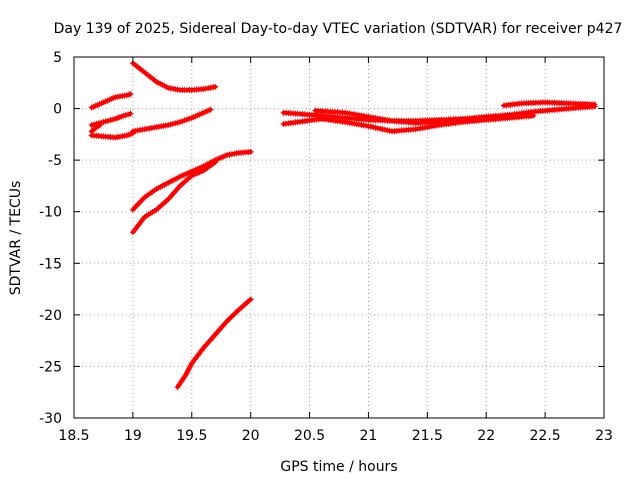  Describe the element at coordinates (16, 238) in the screenshot. I see `y-axis-label: SDTVAR / TECUs` at that location.